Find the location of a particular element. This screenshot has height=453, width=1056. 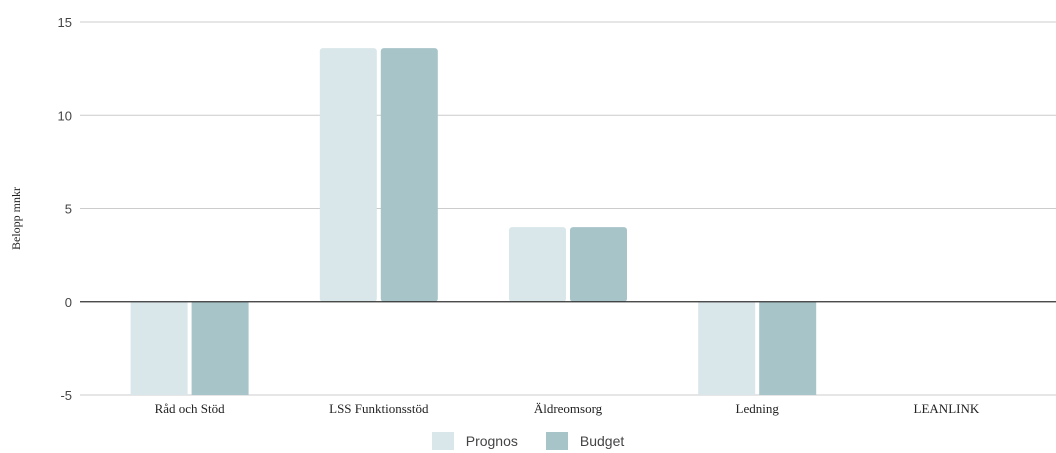

legend-label-prognos: Prognos is located at coordinates (491, 441).